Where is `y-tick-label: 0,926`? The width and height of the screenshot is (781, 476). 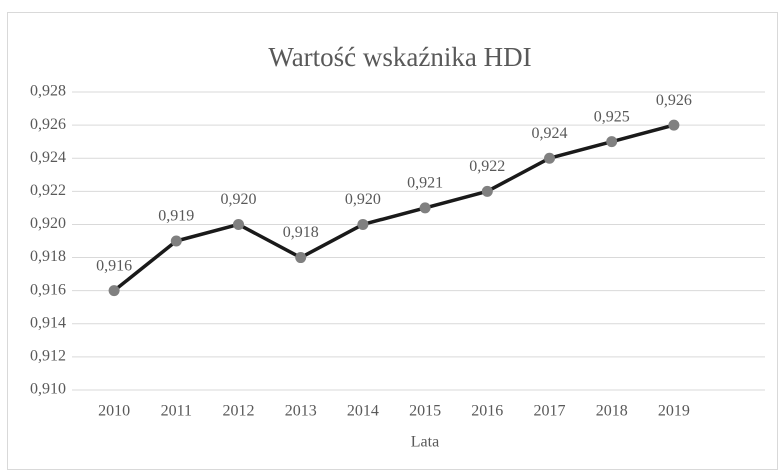
y-tick-label: 0,926 is located at coordinates (48, 124).